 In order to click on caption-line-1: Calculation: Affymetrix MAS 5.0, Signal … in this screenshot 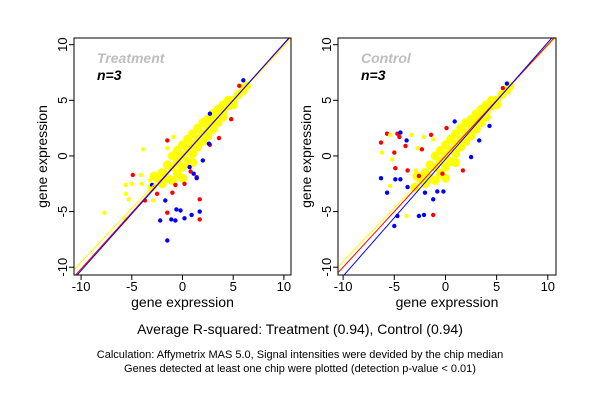, I will do `click(300, 355)`.